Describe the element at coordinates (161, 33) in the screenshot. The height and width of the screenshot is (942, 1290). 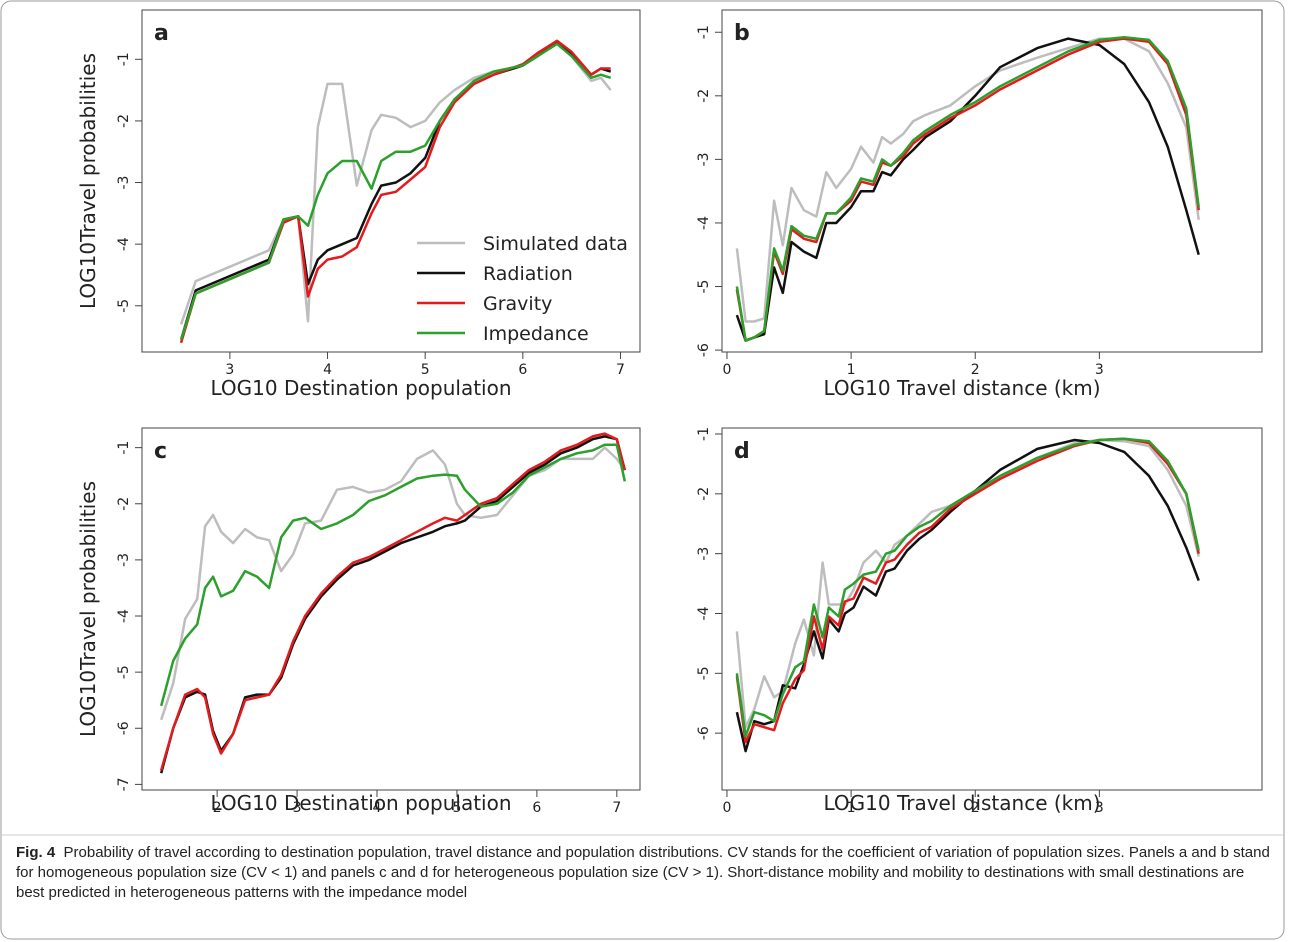
I see `panel-label: a` at that location.